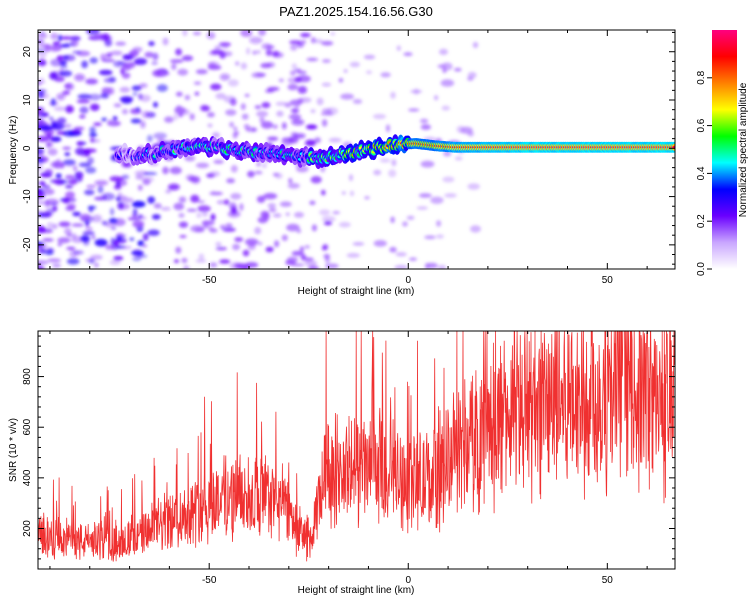 The image size is (750, 600). I want to click on spectrogram-xlabel: Height of straight line (km), so click(356, 291).